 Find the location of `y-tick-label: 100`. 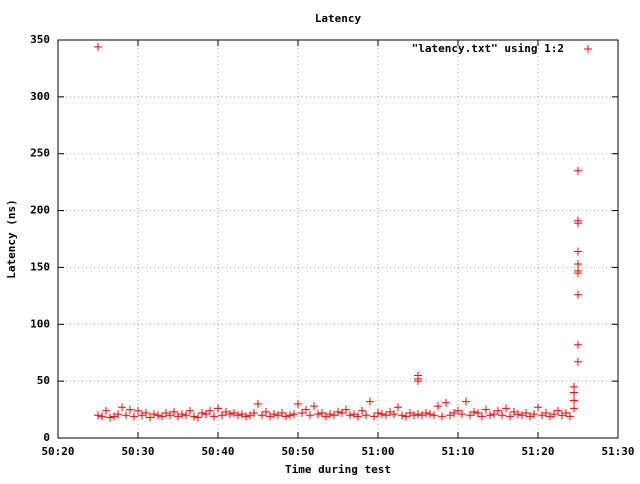

y-tick-label: 100 is located at coordinates (40, 323).